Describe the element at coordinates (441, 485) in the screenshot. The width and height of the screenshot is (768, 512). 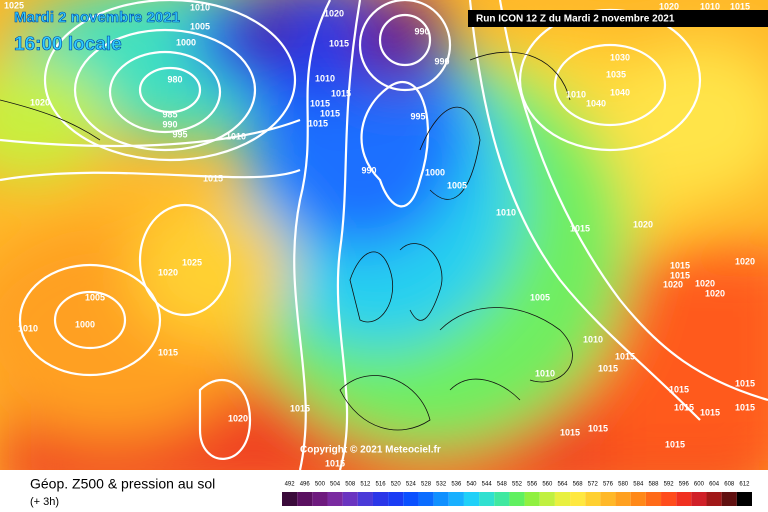
I see `scale-label: 532` at that location.